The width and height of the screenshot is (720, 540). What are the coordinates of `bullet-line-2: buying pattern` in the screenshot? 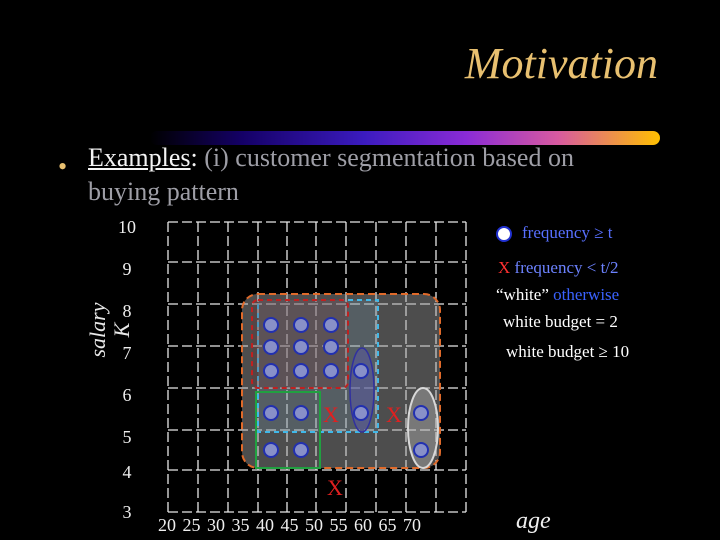 It's located at (163, 191).